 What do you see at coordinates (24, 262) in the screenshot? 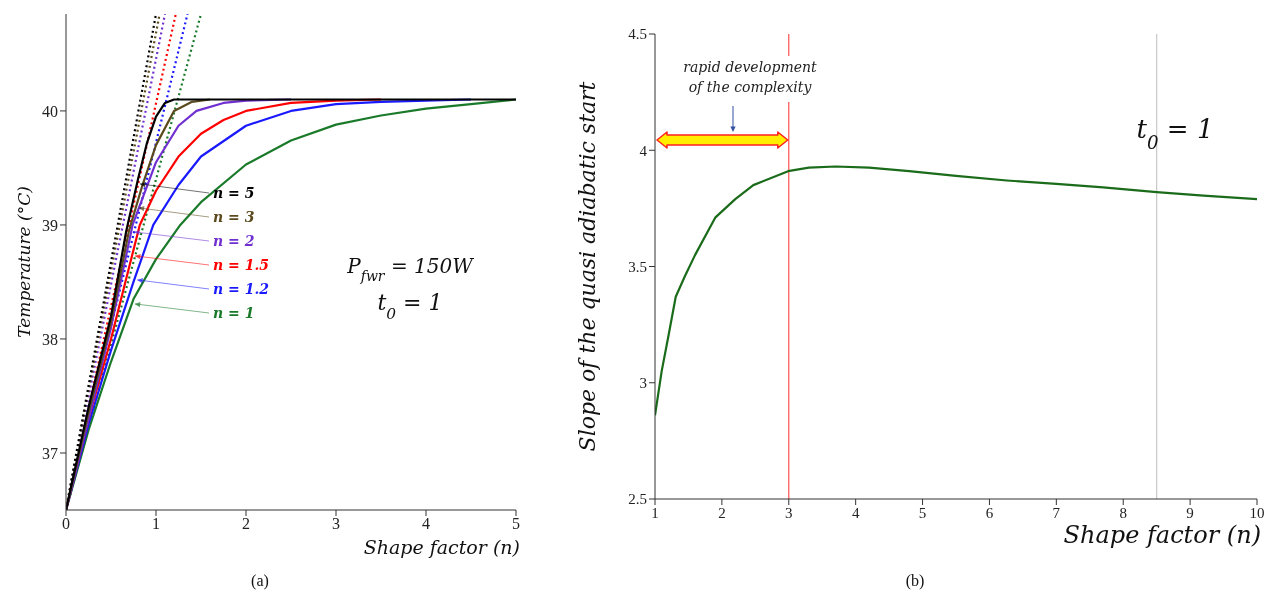
I see `y-axis-title: Temperature (°C)` at bounding box center [24, 262].